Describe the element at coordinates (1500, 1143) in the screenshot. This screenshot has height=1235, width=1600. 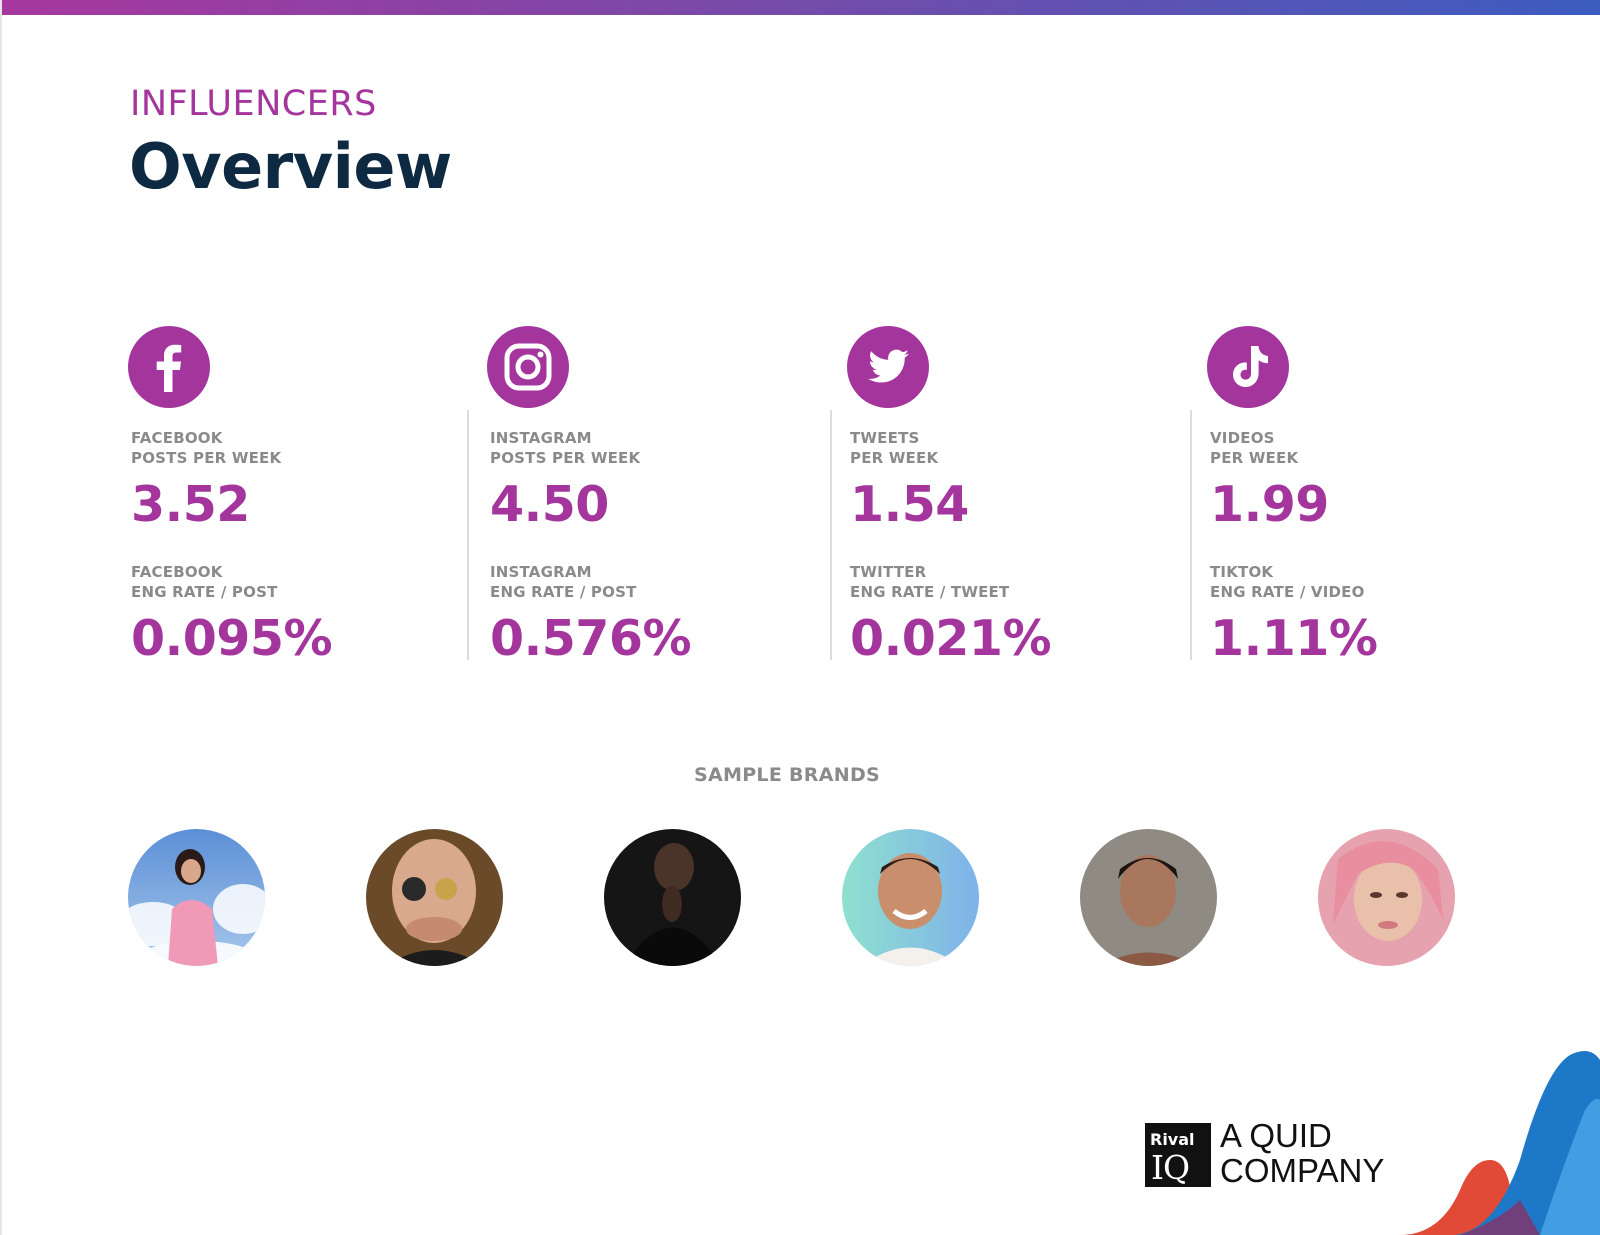
I see `decorative-waves` at that location.